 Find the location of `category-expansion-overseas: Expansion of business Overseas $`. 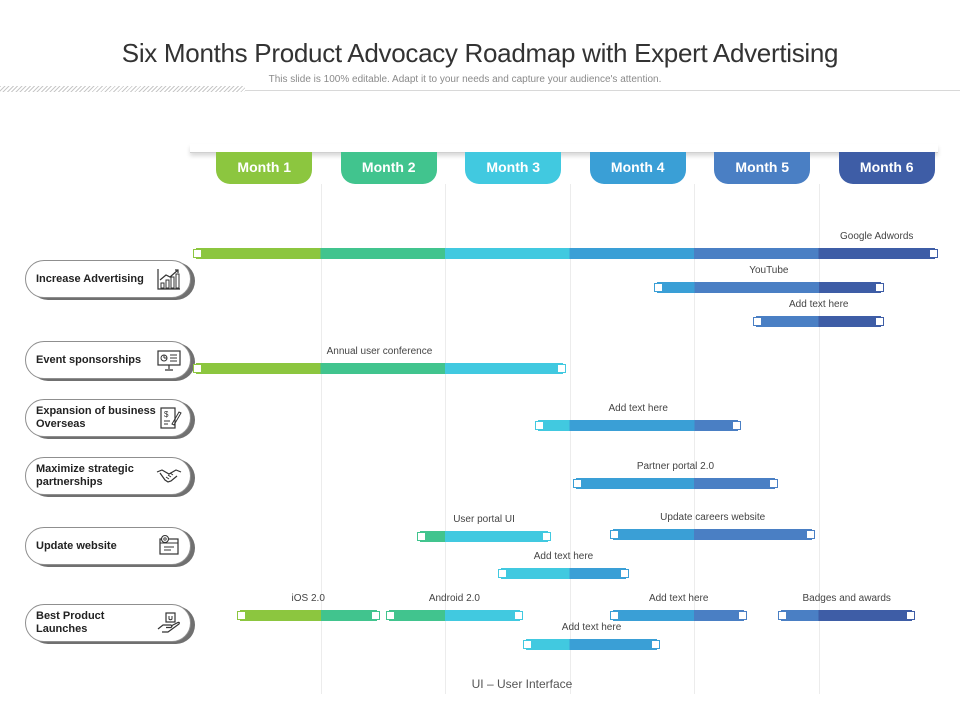

category-expansion-overseas: Expansion of business Overseas $ is located at coordinates (108, 418).